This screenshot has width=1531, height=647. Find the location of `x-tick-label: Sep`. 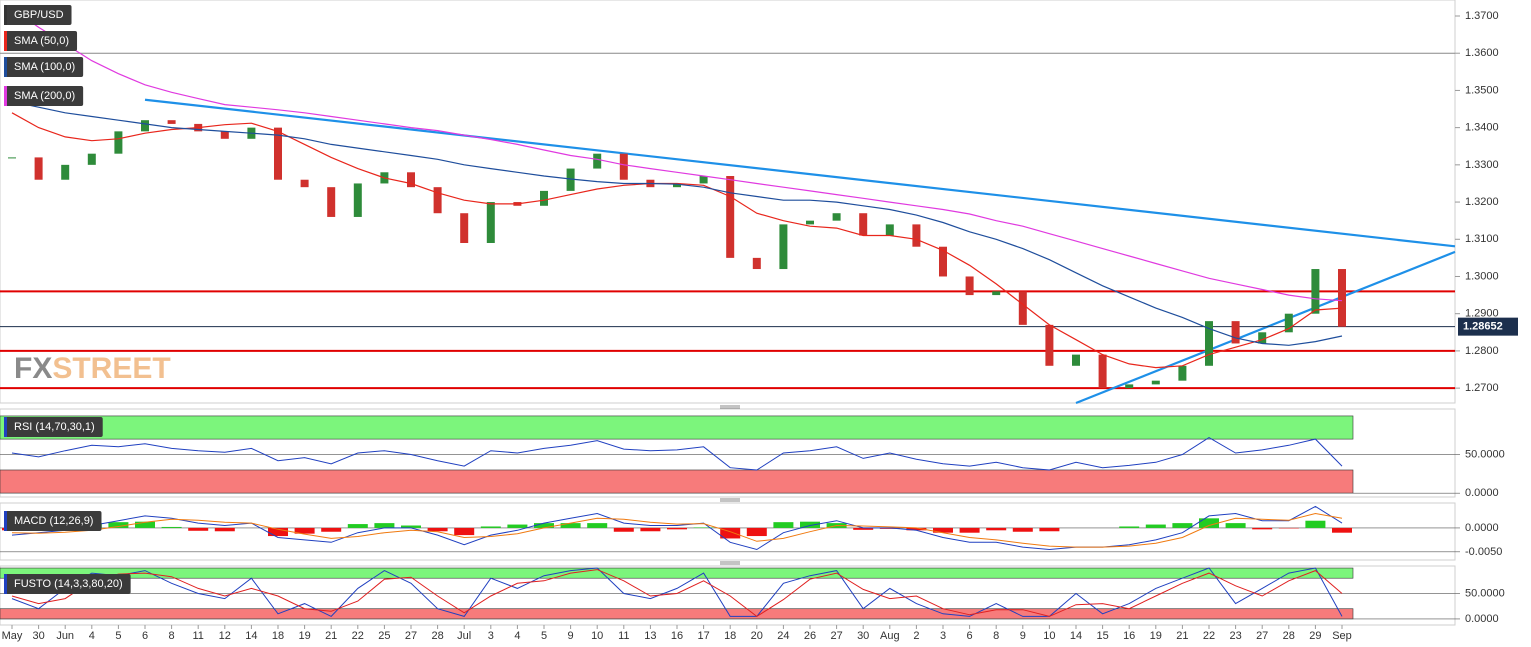

x-tick-label: Sep is located at coordinates (1342, 636).